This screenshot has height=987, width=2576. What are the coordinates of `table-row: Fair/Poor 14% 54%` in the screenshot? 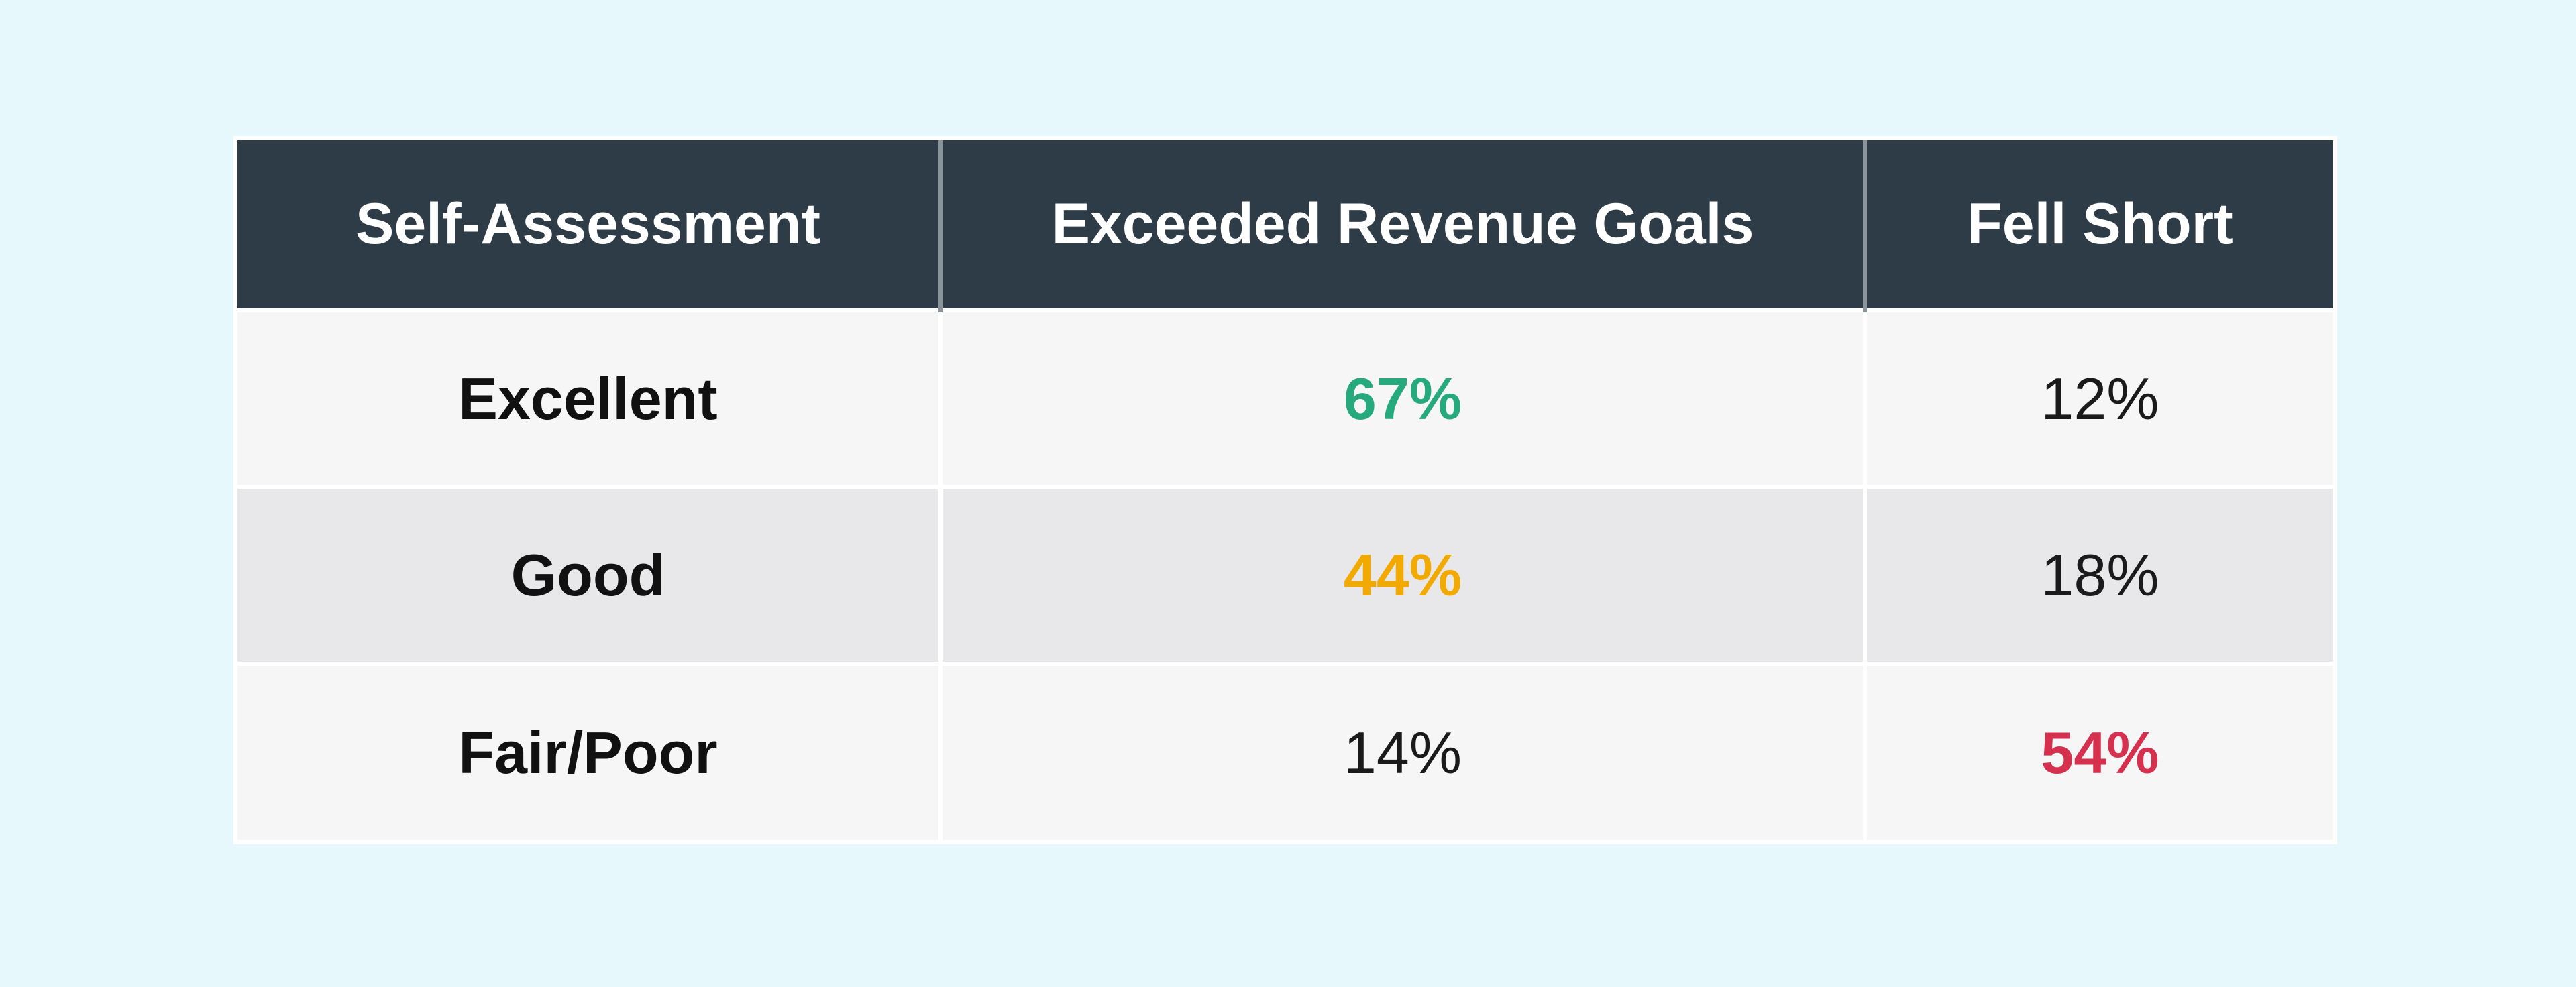 It's located at (1285, 750).